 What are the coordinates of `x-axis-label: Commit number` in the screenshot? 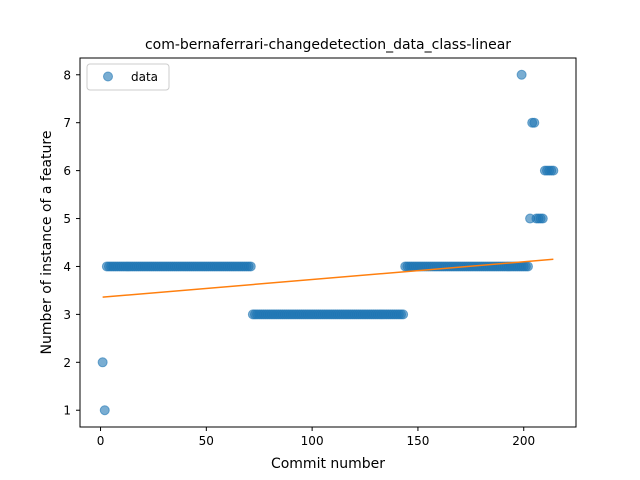 It's located at (328, 464).